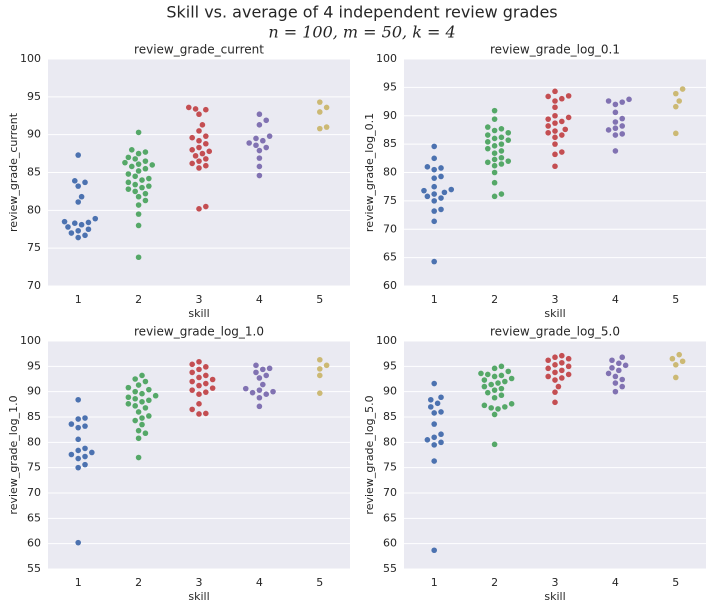  Describe the element at coordinates (34, 568) in the screenshot. I see `y-tick-label: 55` at that location.